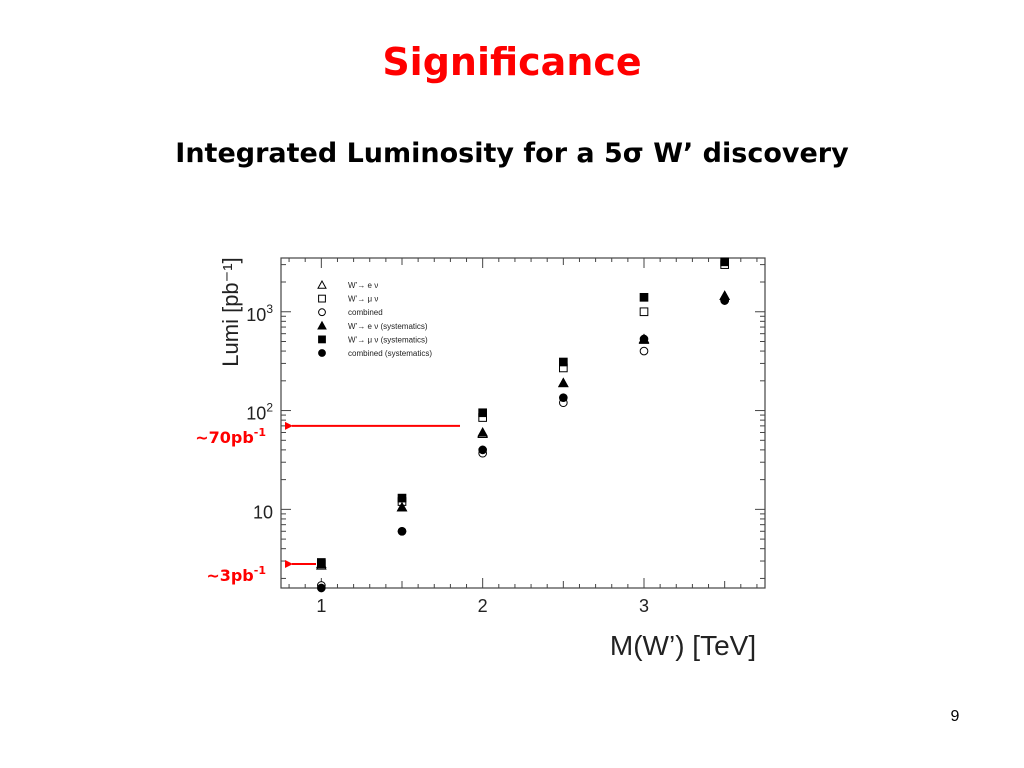 The width and height of the screenshot is (1024, 768). What do you see at coordinates (259, 412) in the screenshot?
I see `y-tick-label: 10²` at bounding box center [259, 412].